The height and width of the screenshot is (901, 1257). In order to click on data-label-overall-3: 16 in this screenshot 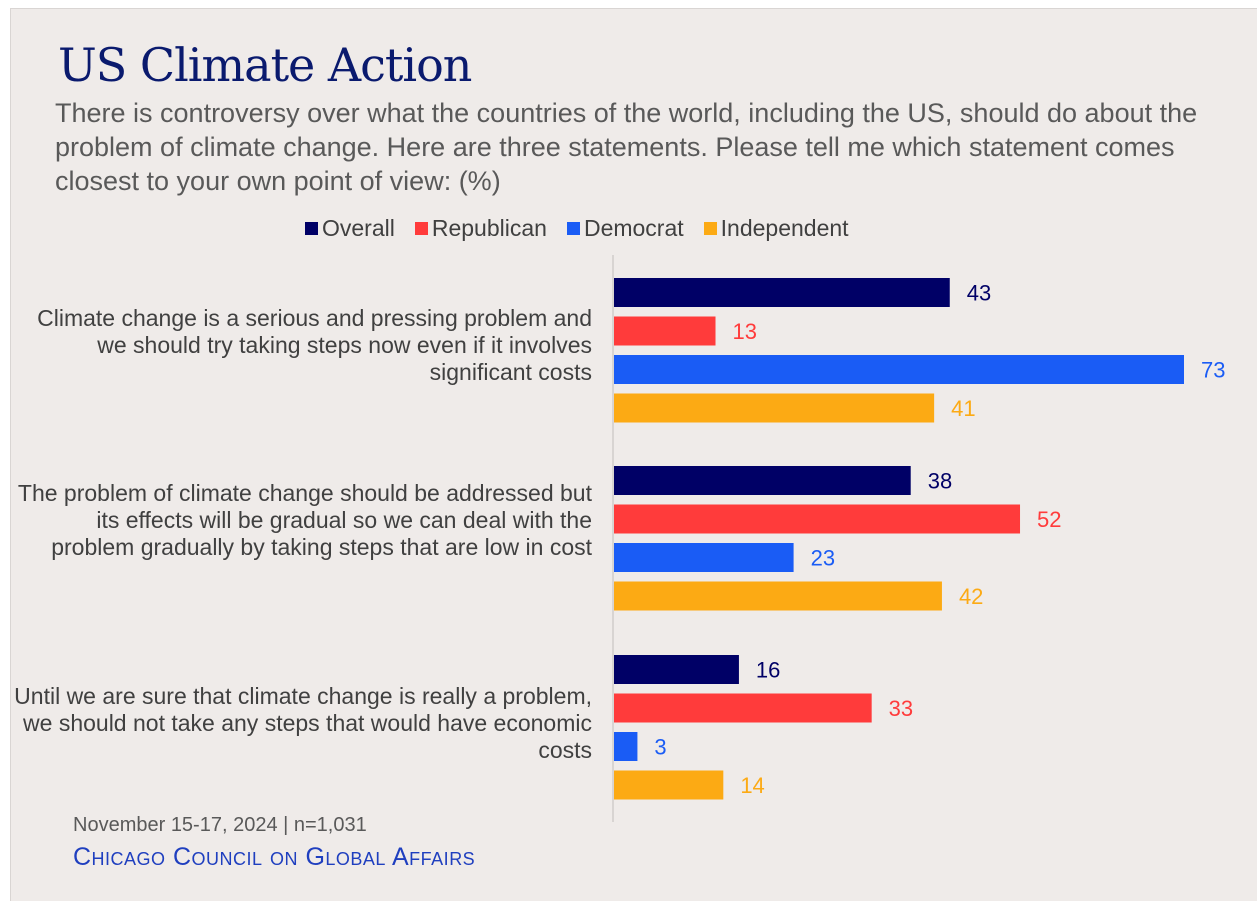, I will do `click(768, 670)`.